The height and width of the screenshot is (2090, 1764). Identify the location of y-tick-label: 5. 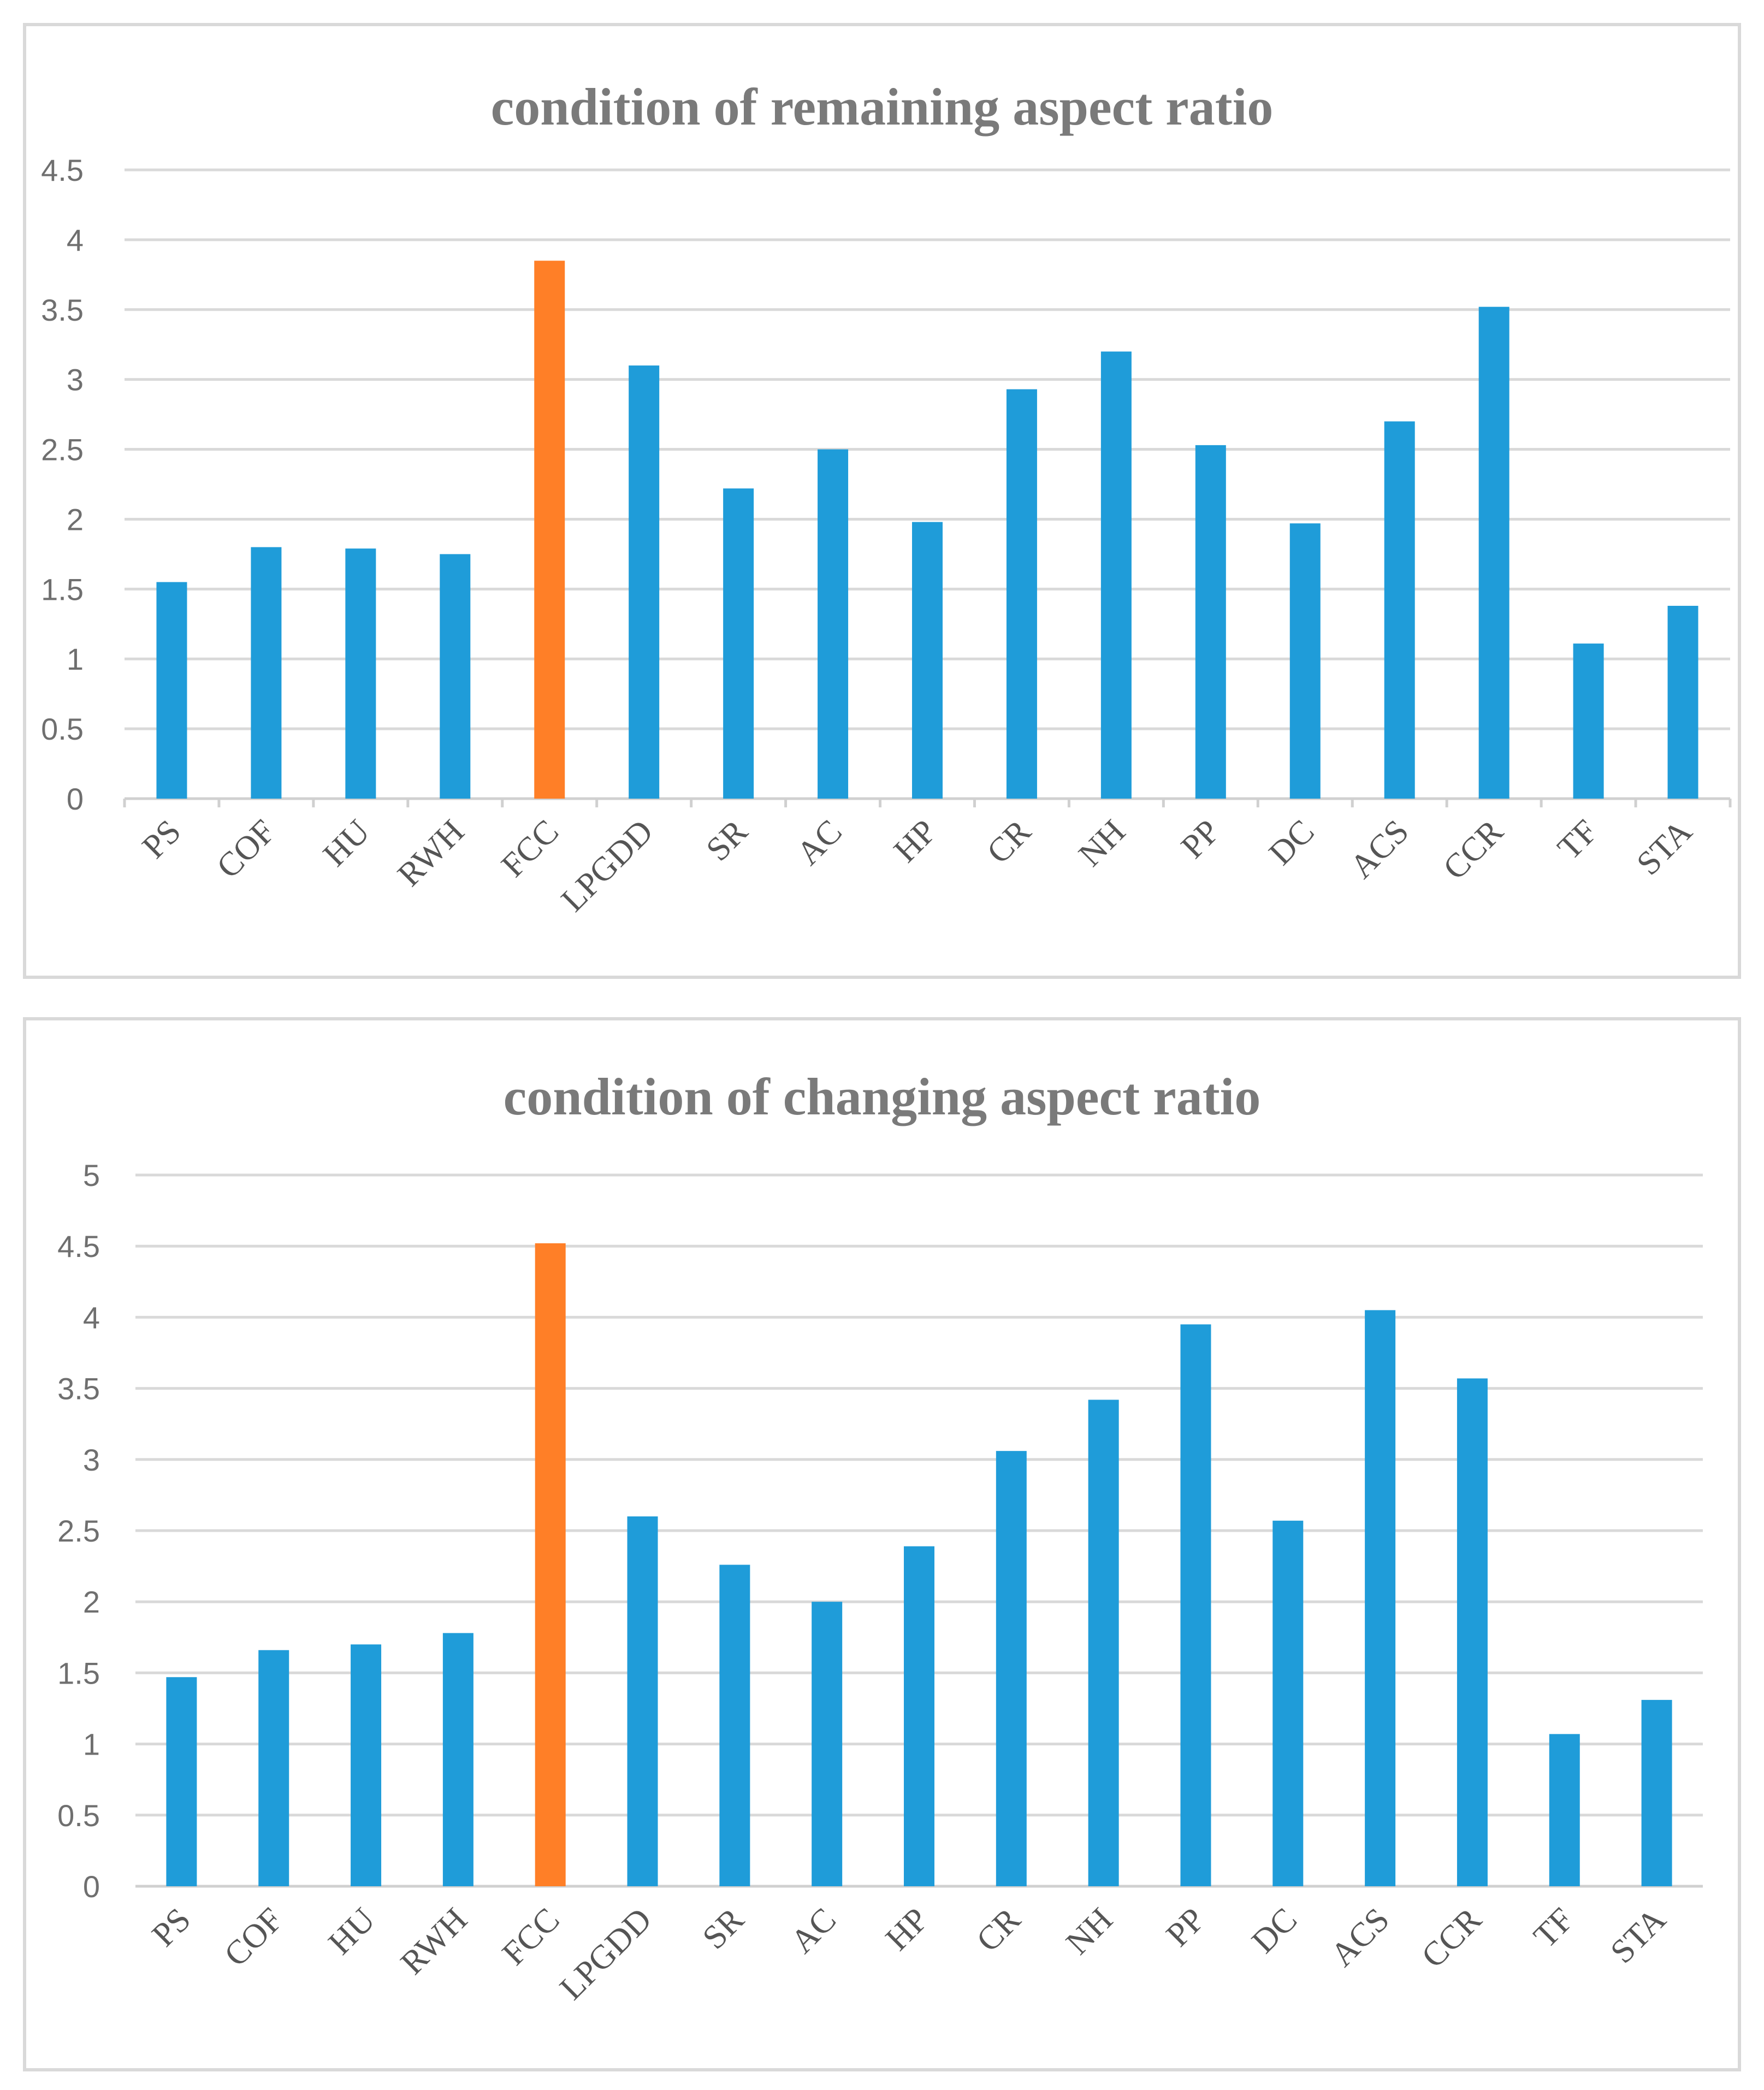
(91, 1175).